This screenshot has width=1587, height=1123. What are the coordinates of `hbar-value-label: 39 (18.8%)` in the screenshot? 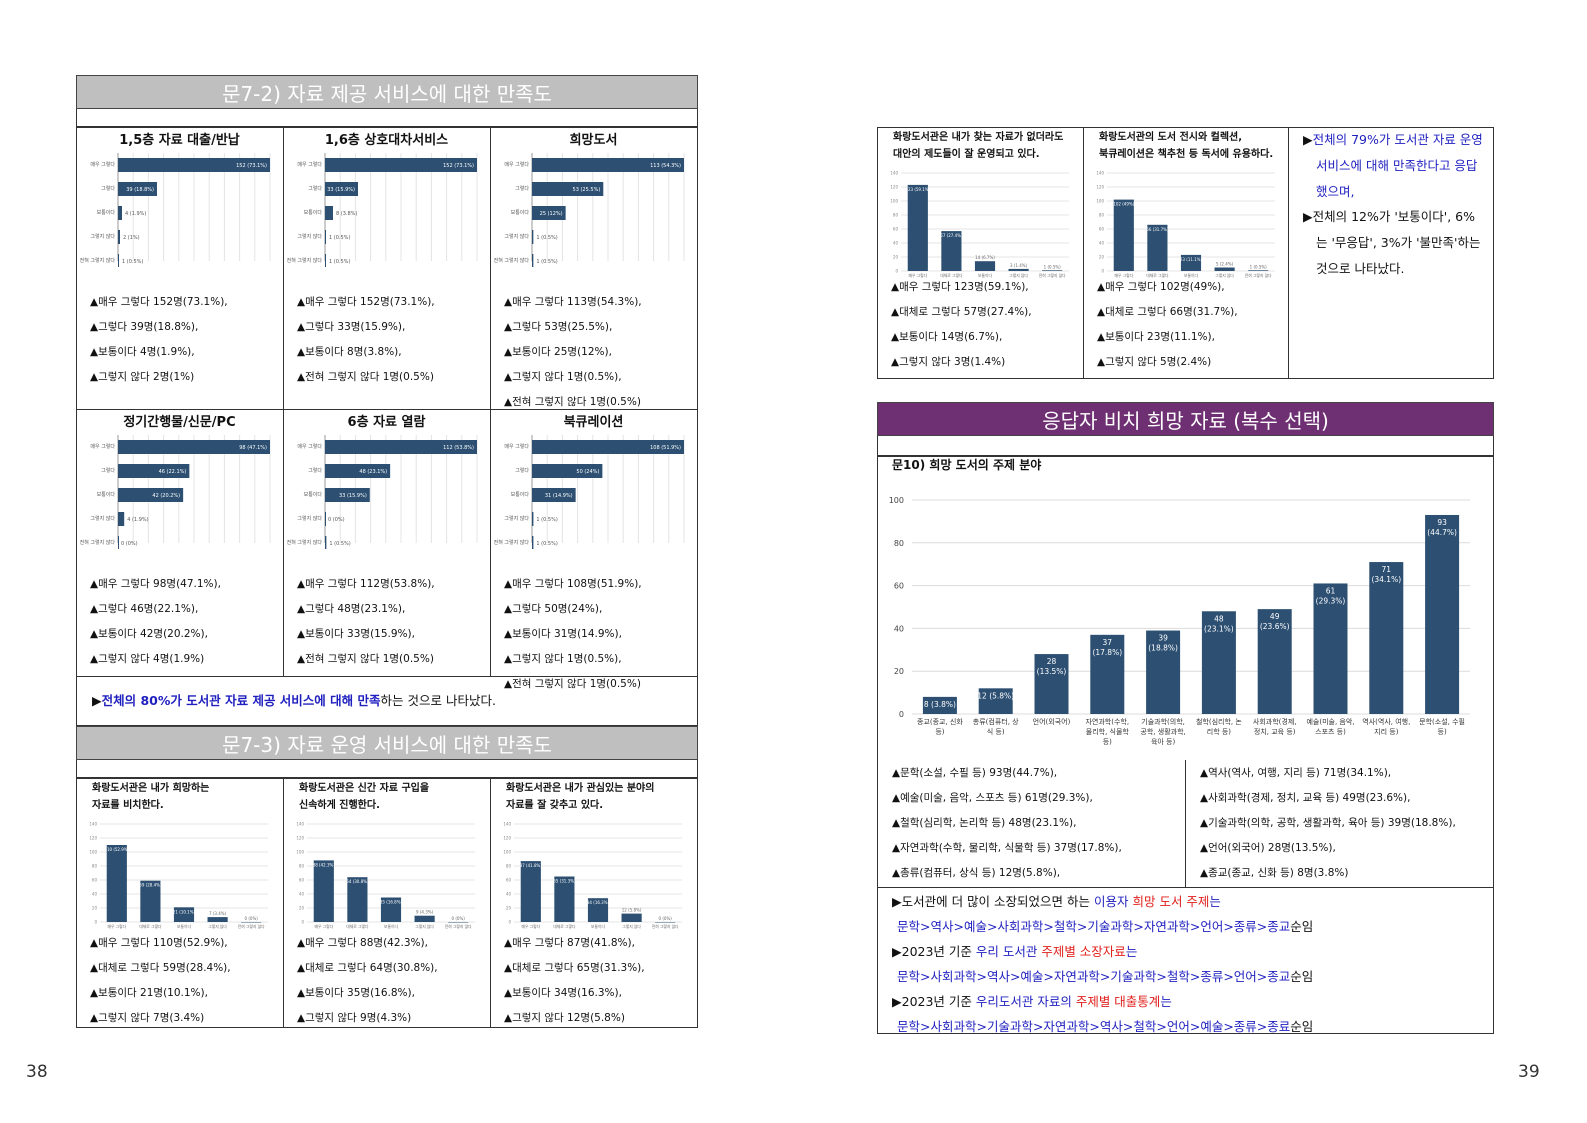 It's located at (140, 190).